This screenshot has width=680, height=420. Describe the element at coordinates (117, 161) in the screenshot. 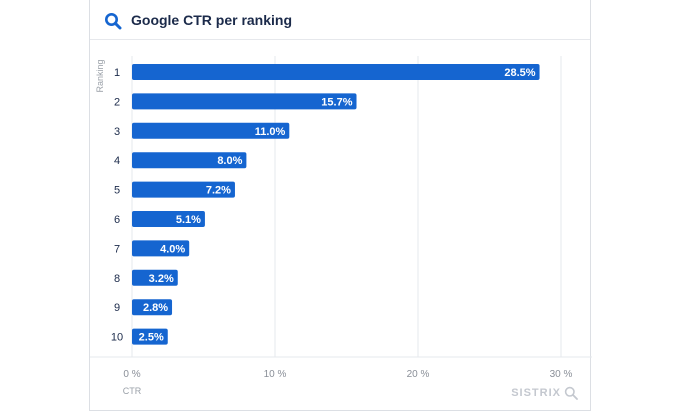

I see `y-tick-label: 4` at that location.